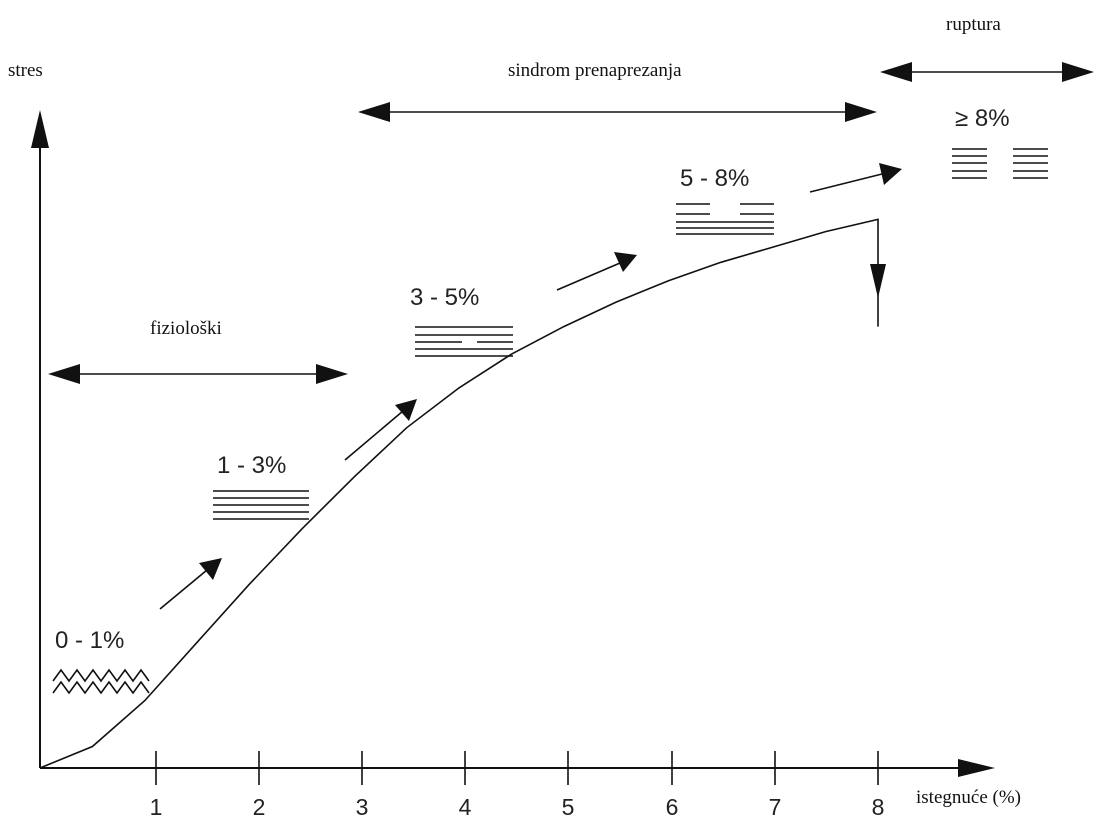 The image size is (1095, 823). Describe the element at coordinates (198, 351) in the screenshot. I see `range-physiological: fiziološki` at that location.